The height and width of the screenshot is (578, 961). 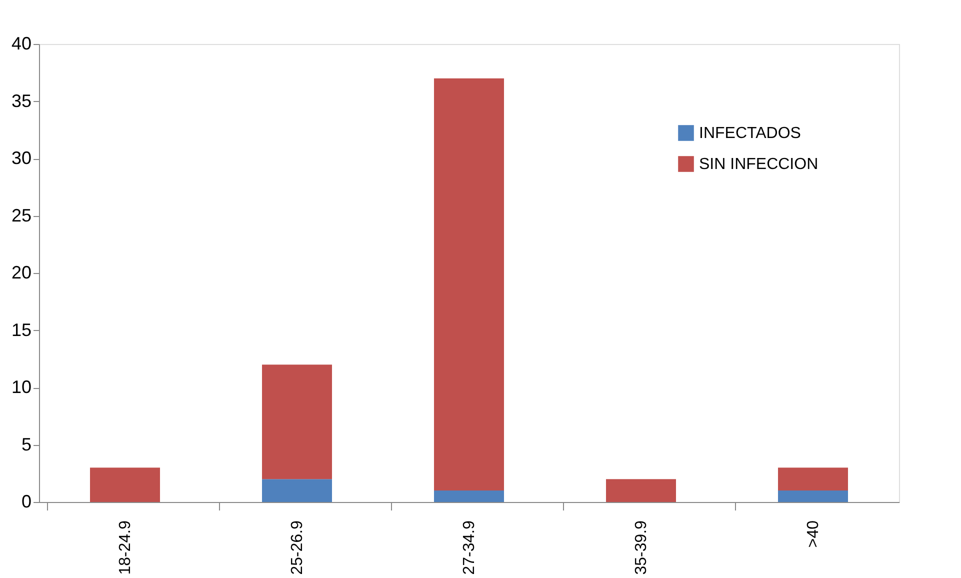 I want to click on legend-label: INFECTADOS, so click(x=750, y=133).